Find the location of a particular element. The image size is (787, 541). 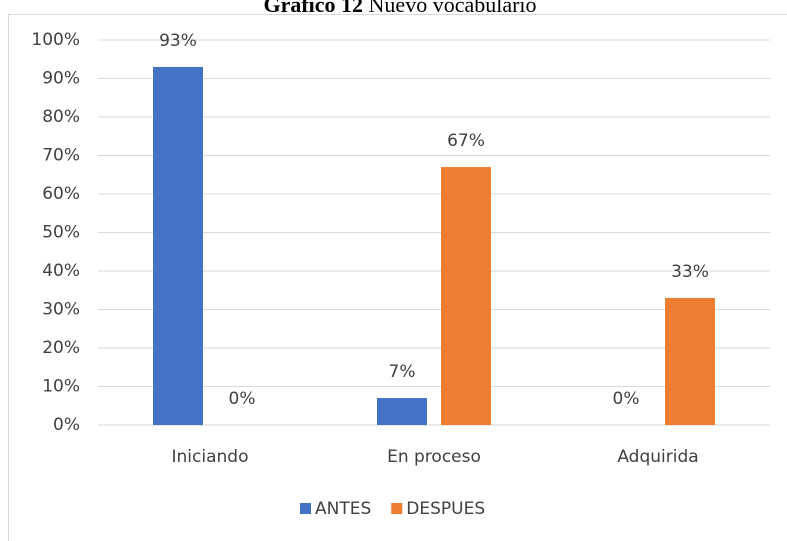

data-label: 67% is located at coordinates (466, 141).